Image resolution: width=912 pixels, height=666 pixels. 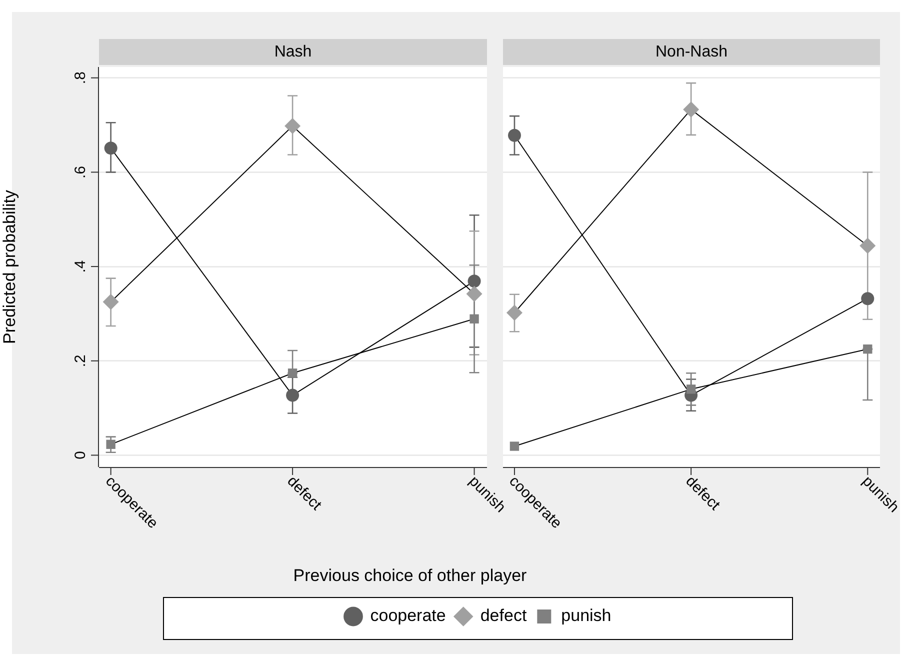 I want to click on y-tick-label: .2, so click(x=81, y=361).